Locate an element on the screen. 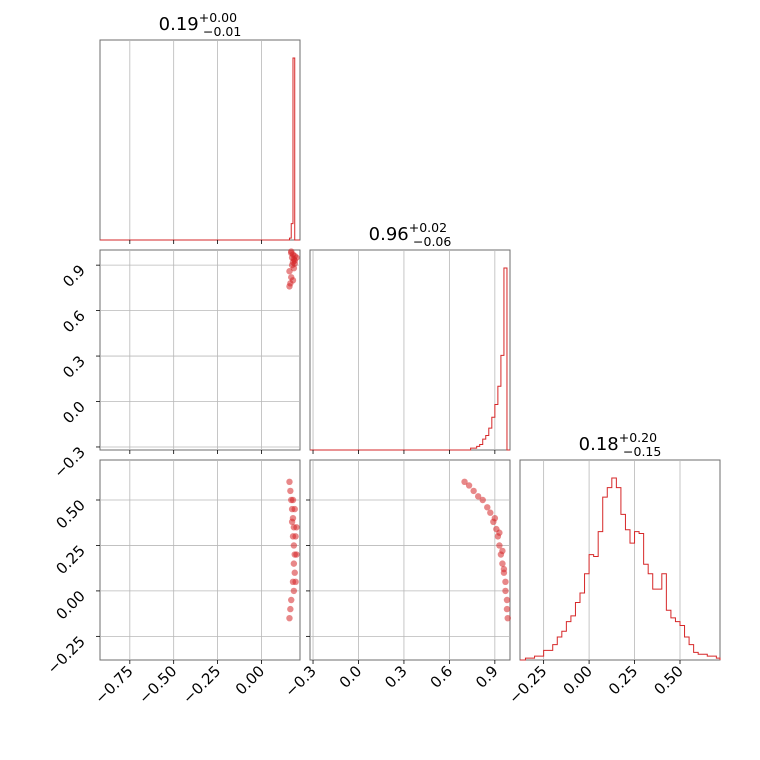 The image size is (760, 760). scatter-panel-param1-param3 is located at coordinates (200, 560).